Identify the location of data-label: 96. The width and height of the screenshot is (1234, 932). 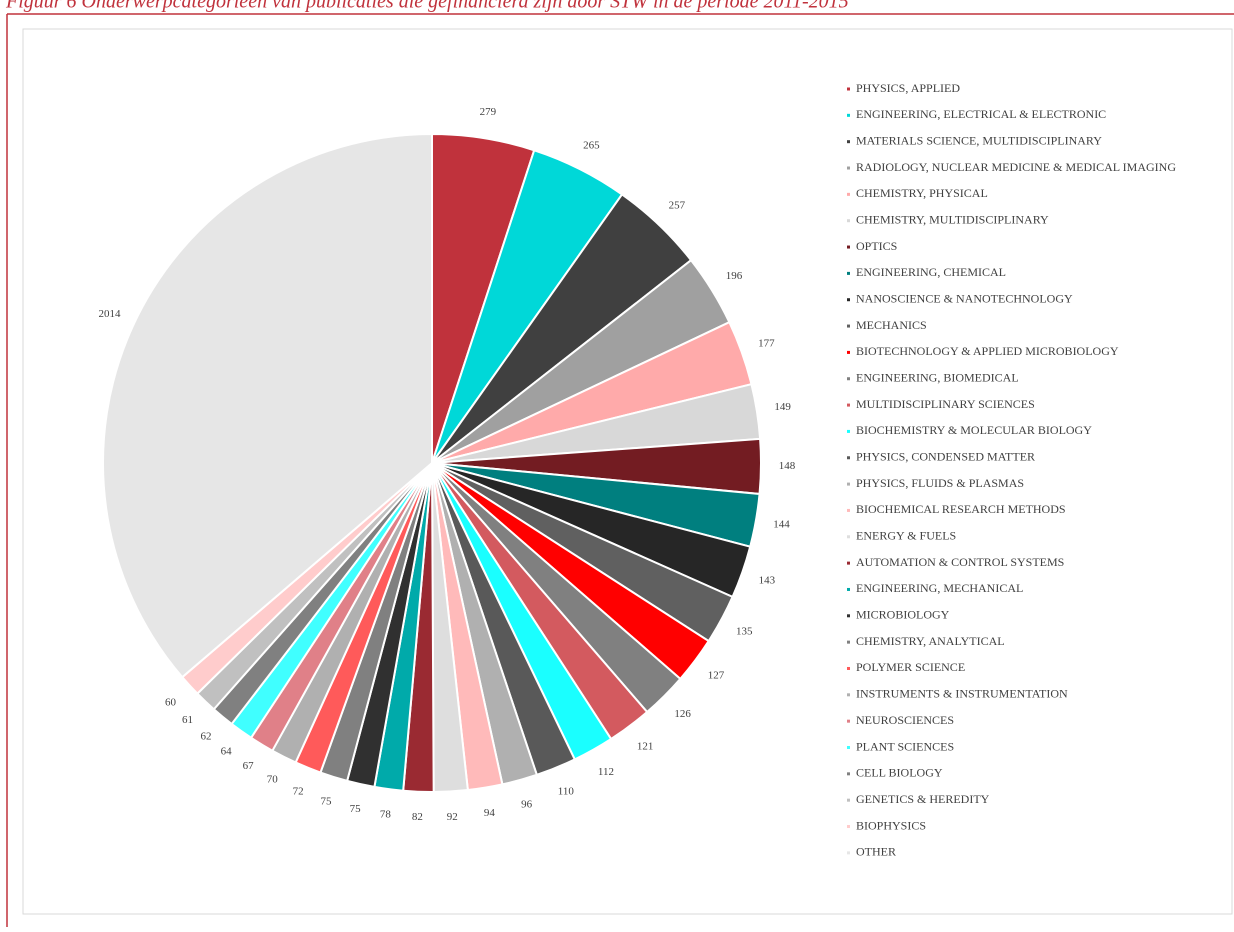
(527, 805).